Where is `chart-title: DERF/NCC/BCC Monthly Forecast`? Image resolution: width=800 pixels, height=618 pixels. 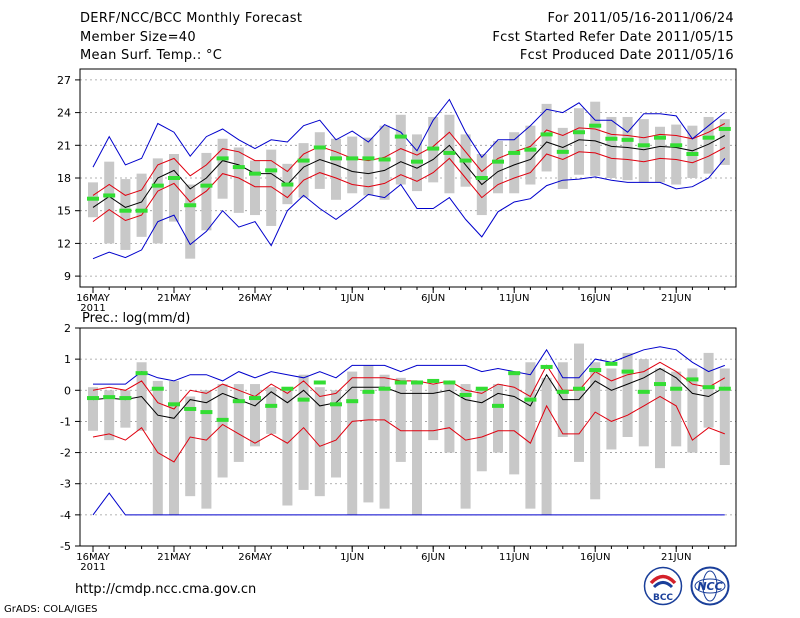 chart-title: DERF/NCC/BCC Monthly Forecast is located at coordinates (191, 18).